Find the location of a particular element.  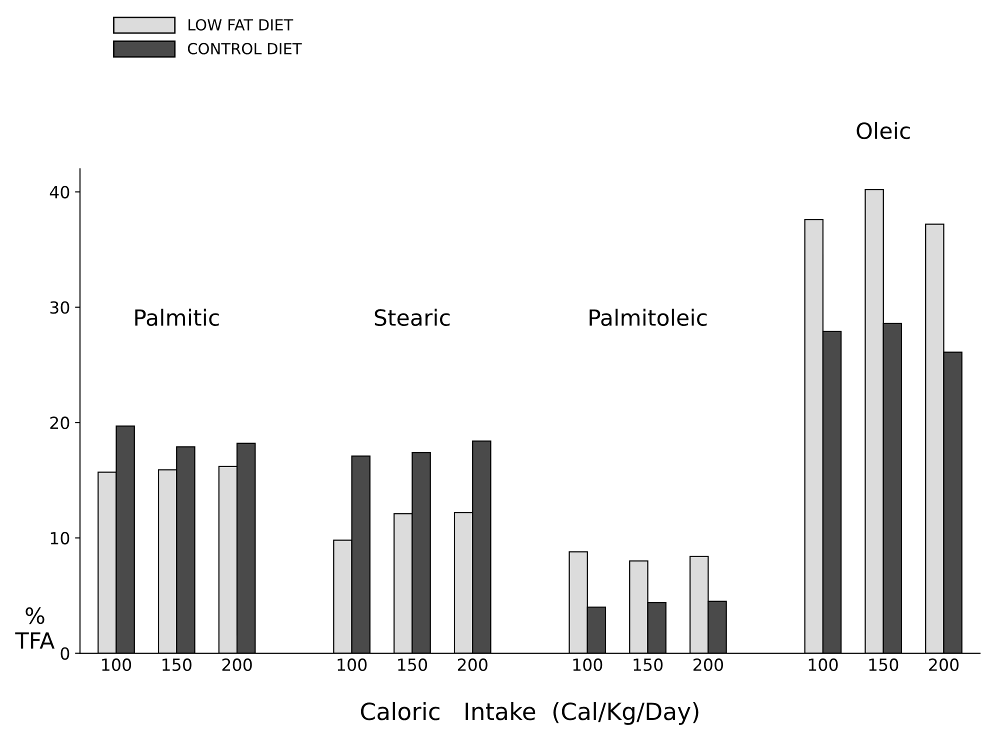

text: Oleic is located at coordinates (883, 131).